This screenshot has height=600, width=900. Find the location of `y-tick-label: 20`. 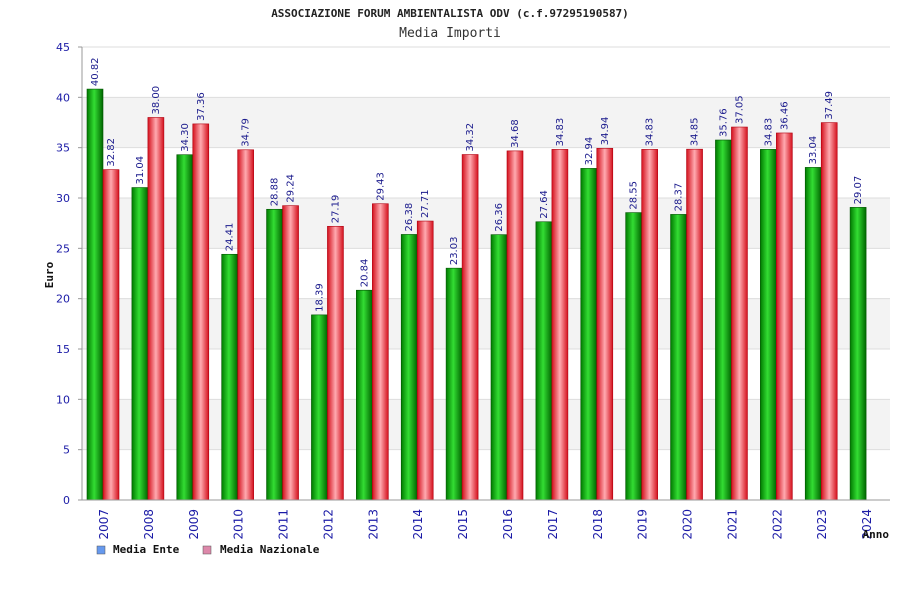

y-tick-label: 20 is located at coordinates (63, 299).